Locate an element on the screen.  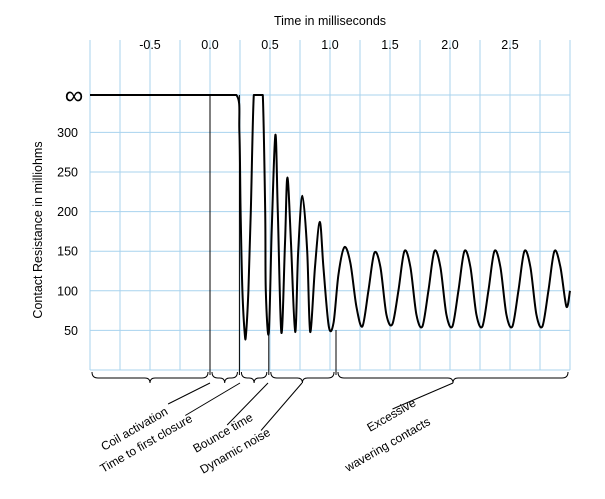
x-tick-label: 1.5 is located at coordinates (389, 45).